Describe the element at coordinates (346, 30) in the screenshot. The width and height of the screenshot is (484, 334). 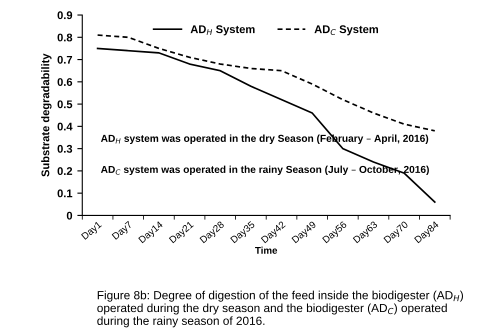
I see `legend-label: AD$_{C}$ System` at that location.